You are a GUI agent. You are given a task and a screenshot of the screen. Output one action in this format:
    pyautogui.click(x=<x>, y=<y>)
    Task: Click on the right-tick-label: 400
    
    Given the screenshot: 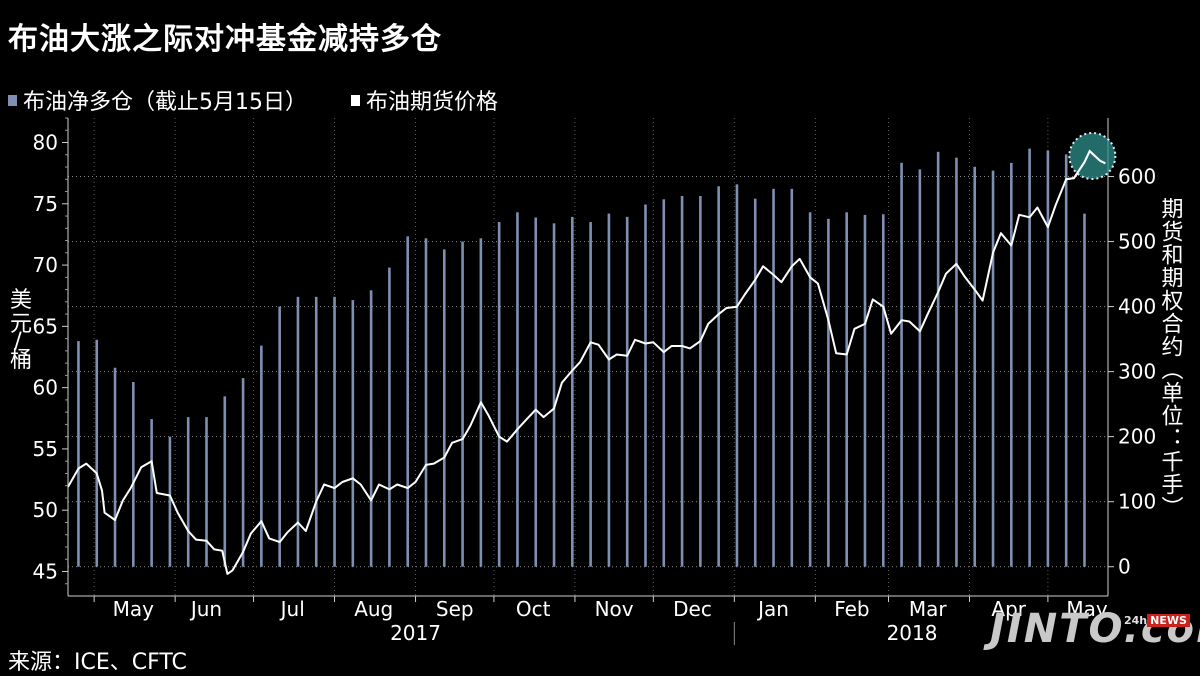 What is the action you would take?
    pyautogui.click(x=1137, y=307)
    